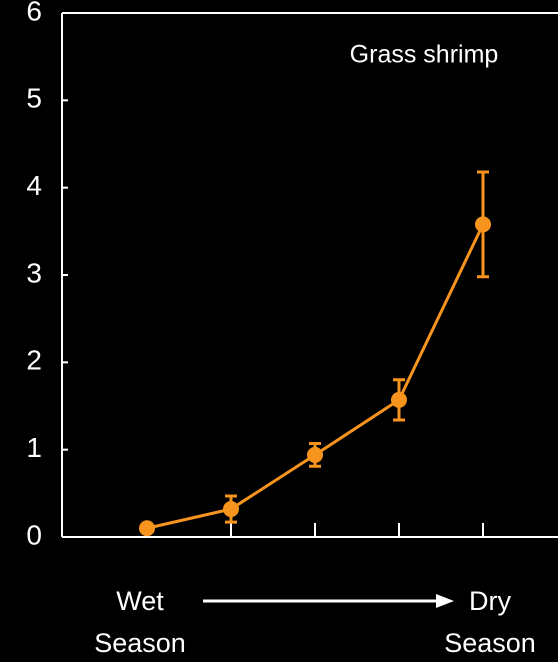 The height and width of the screenshot is (662, 558). I want to click on y-tick-label: 3, so click(34, 272).